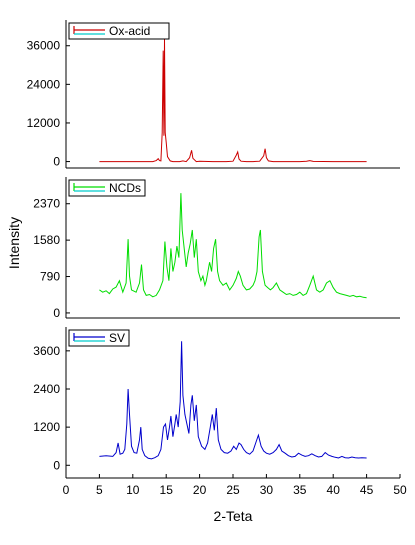  Describe the element at coordinates (267, 490) in the screenshot. I see `x-tick-label: 30` at that location.